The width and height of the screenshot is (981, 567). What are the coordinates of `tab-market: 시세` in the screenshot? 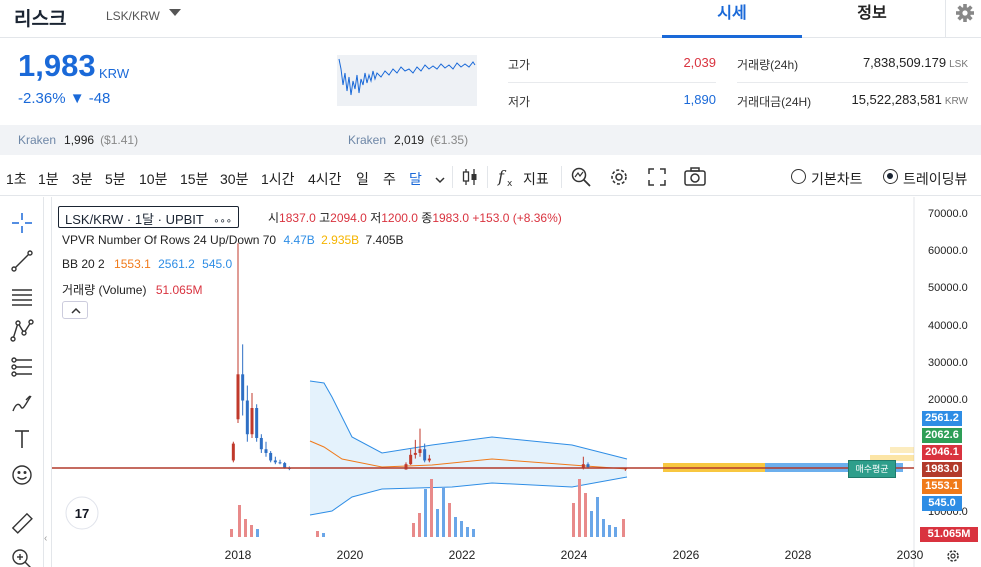 It's located at (732, 19).